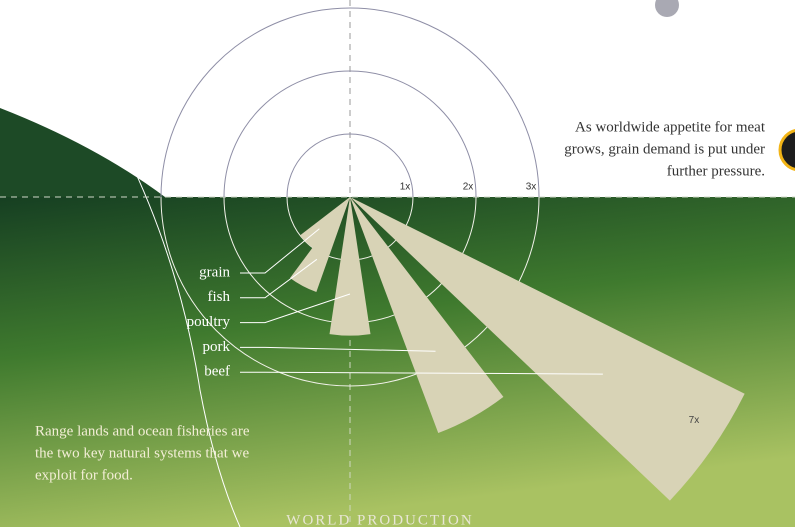 This screenshot has height=527, width=795. I want to click on annotation: Range lands and ocean fisheries are, so click(142, 431).